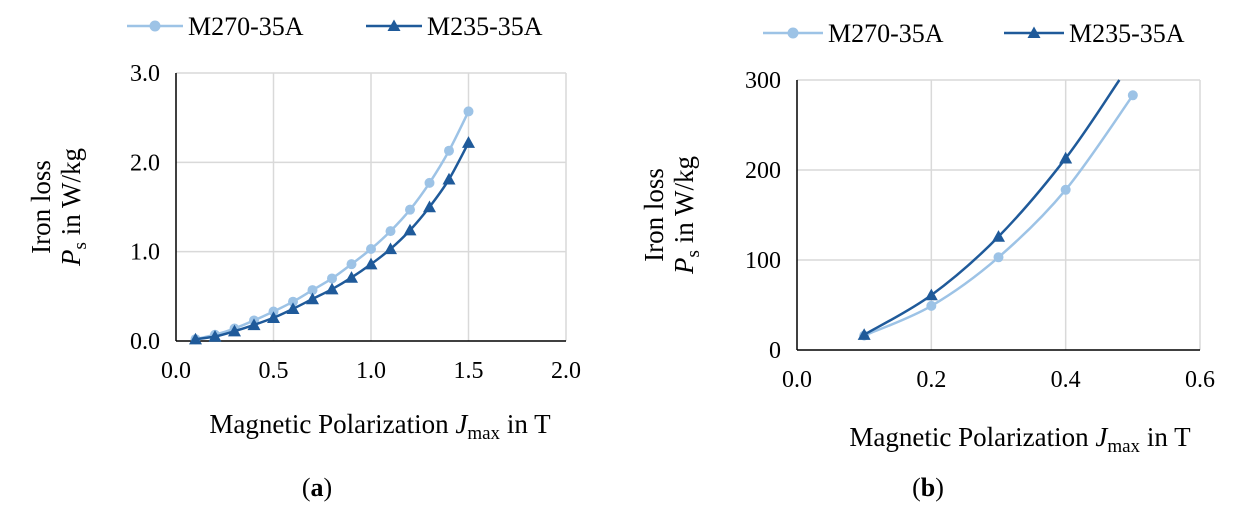 Image resolution: width=1235 pixels, height=505 pixels. What do you see at coordinates (1066, 380) in the screenshot?
I see `x-tick-label: 0.4` at bounding box center [1066, 380].